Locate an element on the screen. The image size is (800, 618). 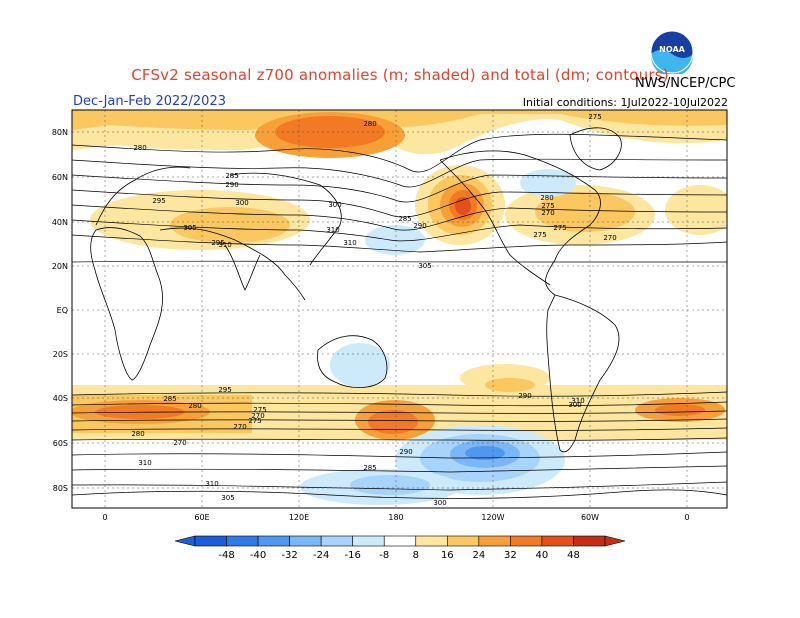
lat-tick-label: 40S is located at coordinates (60, 398).